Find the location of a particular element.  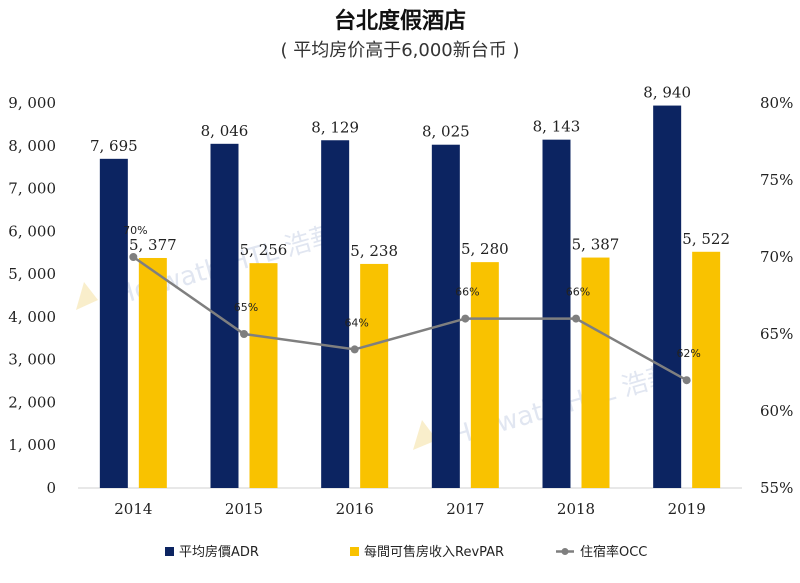

occ-data-label: 64% is located at coordinates (356, 322).